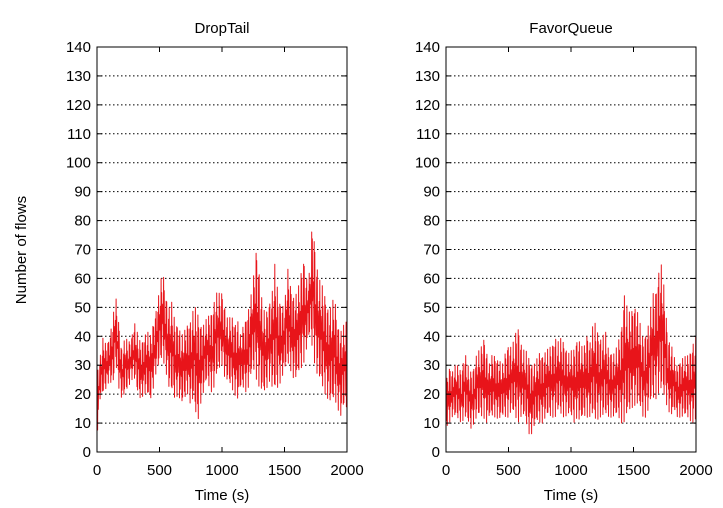 Image resolution: width=723 pixels, height=508 pixels. What do you see at coordinates (570, 28) in the screenshot?
I see `chart-title: FavorQueue` at bounding box center [570, 28].